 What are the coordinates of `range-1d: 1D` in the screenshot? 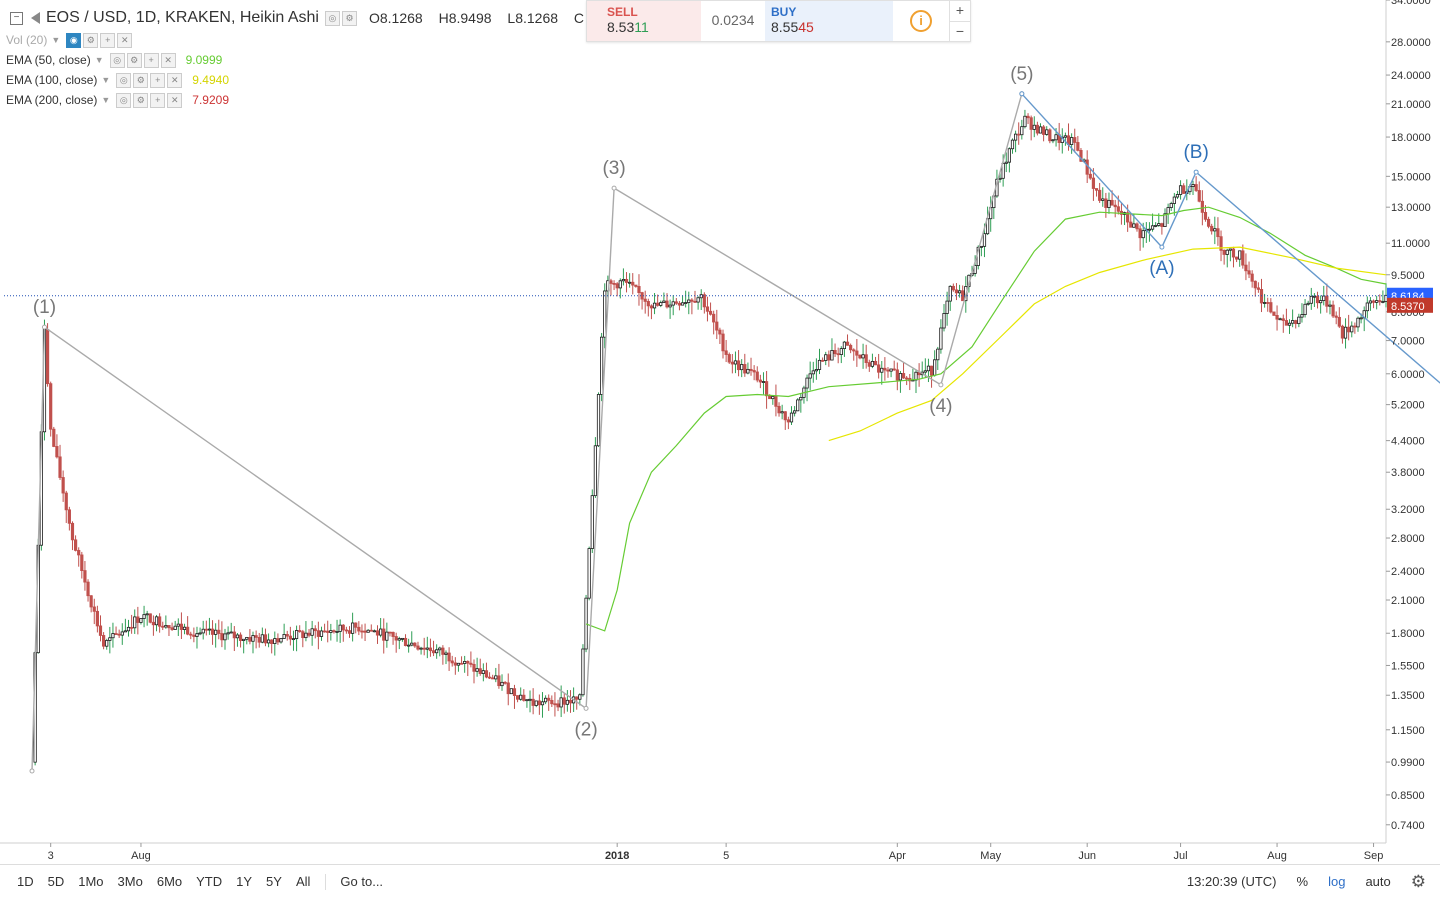 It's located at (25, 881).